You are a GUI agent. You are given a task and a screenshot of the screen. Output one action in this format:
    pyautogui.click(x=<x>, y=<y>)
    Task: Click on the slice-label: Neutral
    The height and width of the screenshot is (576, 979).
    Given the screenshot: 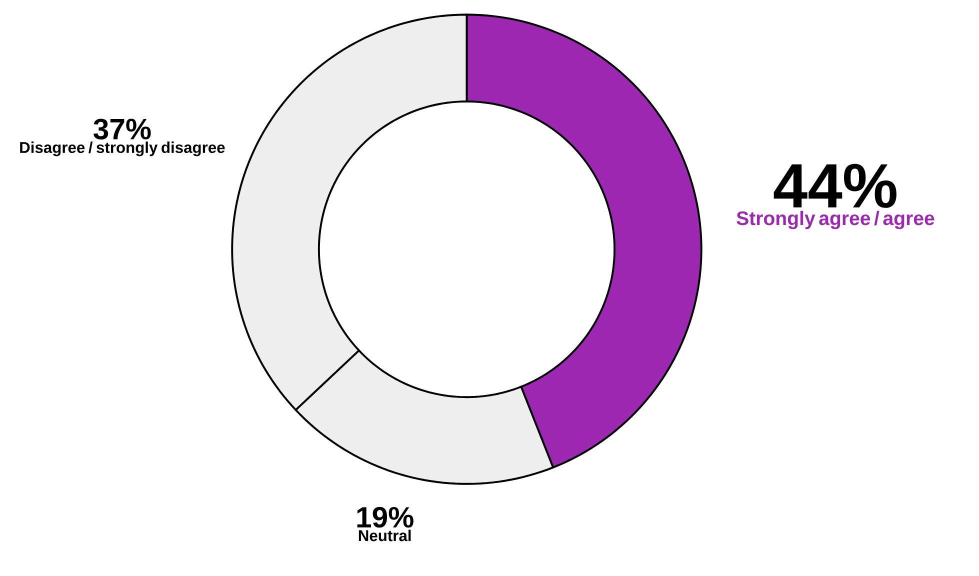 What is the action you would take?
    pyautogui.click(x=384, y=536)
    